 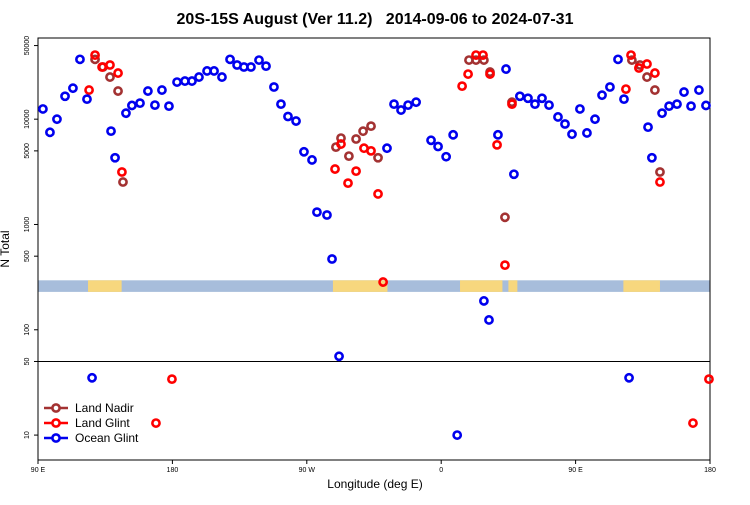 What do you see at coordinates (307, 470) in the screenshot?
I see `x-tick-label: 90 W` at bounding box center [307, 470].